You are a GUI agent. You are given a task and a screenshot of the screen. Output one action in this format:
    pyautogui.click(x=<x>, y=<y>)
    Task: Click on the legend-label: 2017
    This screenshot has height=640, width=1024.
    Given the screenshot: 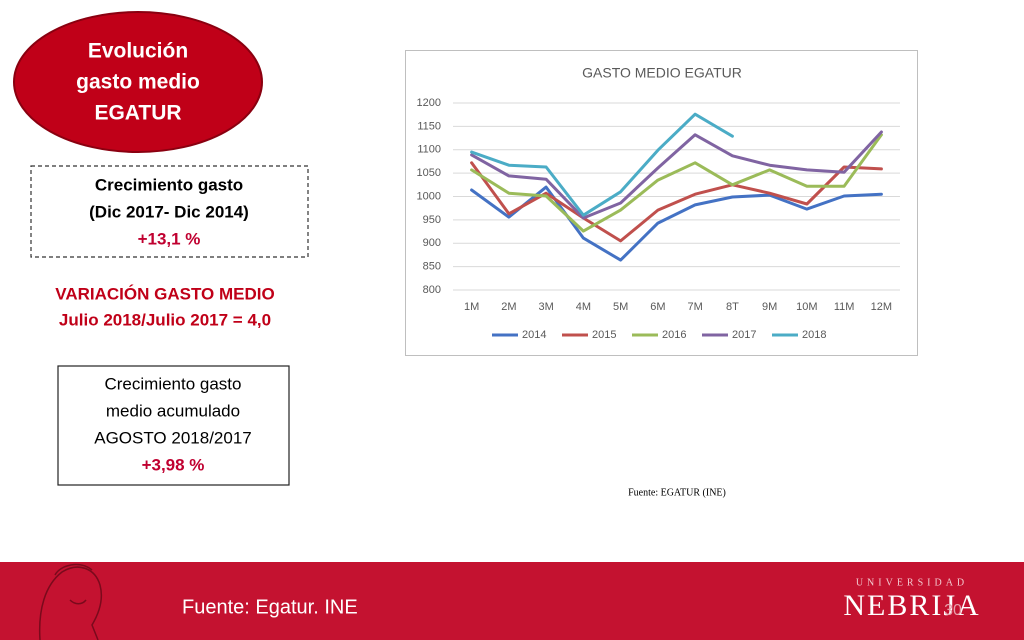 What is the action you would take?
    pyautogui.click(x=744, y=335)
    